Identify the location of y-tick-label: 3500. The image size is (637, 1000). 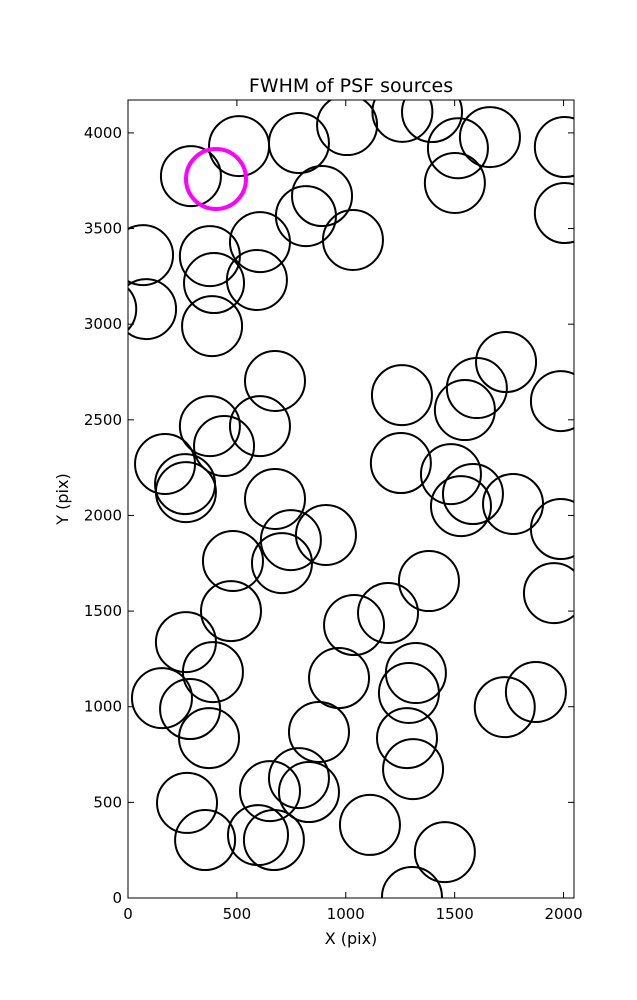
(103, 229).